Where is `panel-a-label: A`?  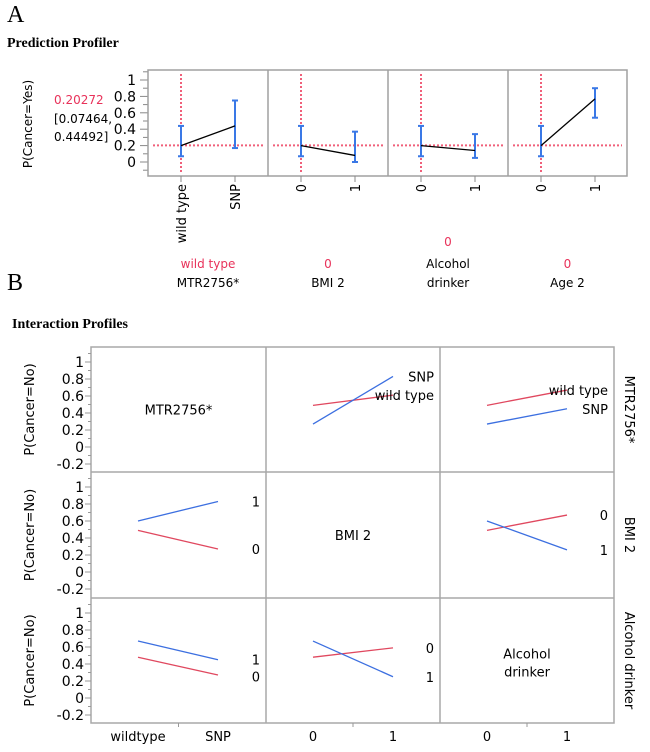 panel-a-label: A is located at coordinates (16, 15).